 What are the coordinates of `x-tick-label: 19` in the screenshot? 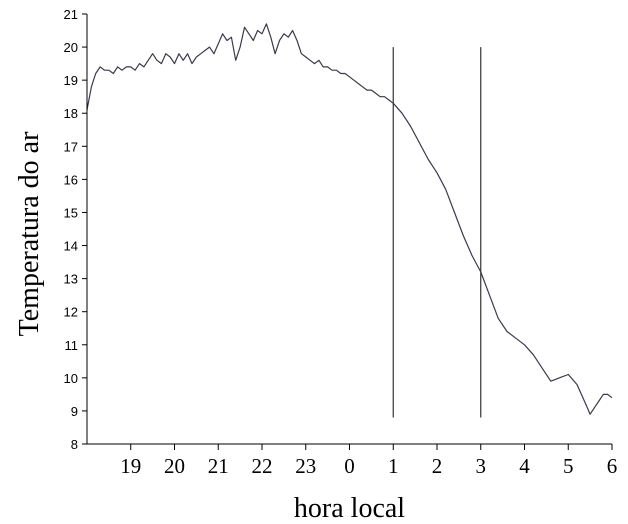 It's located at (130, 466).